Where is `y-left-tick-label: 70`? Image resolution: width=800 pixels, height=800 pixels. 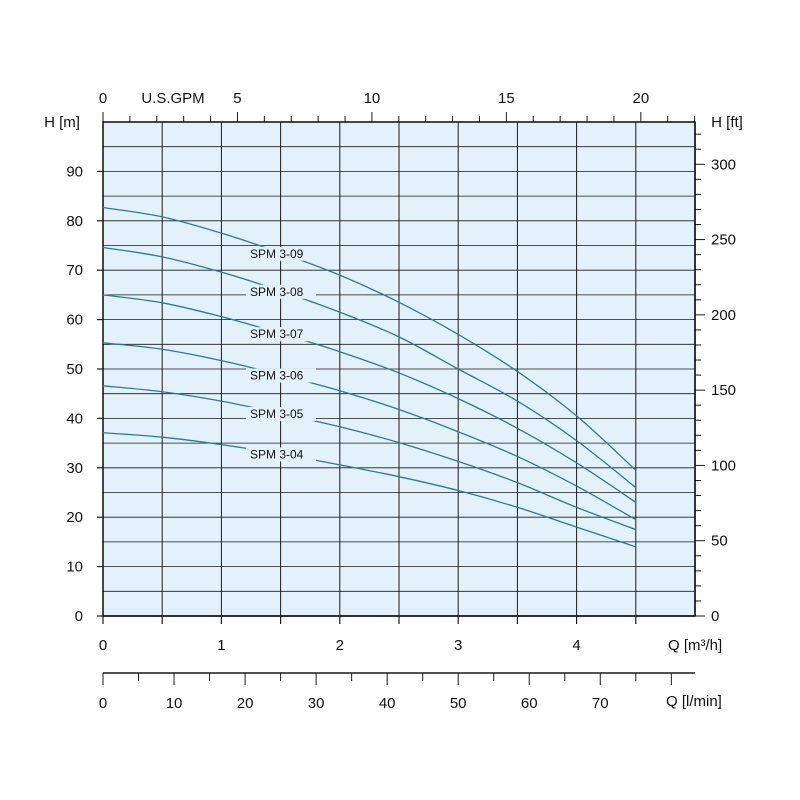 y-left-tick-label: 70 is located at coordinates (74, 270).